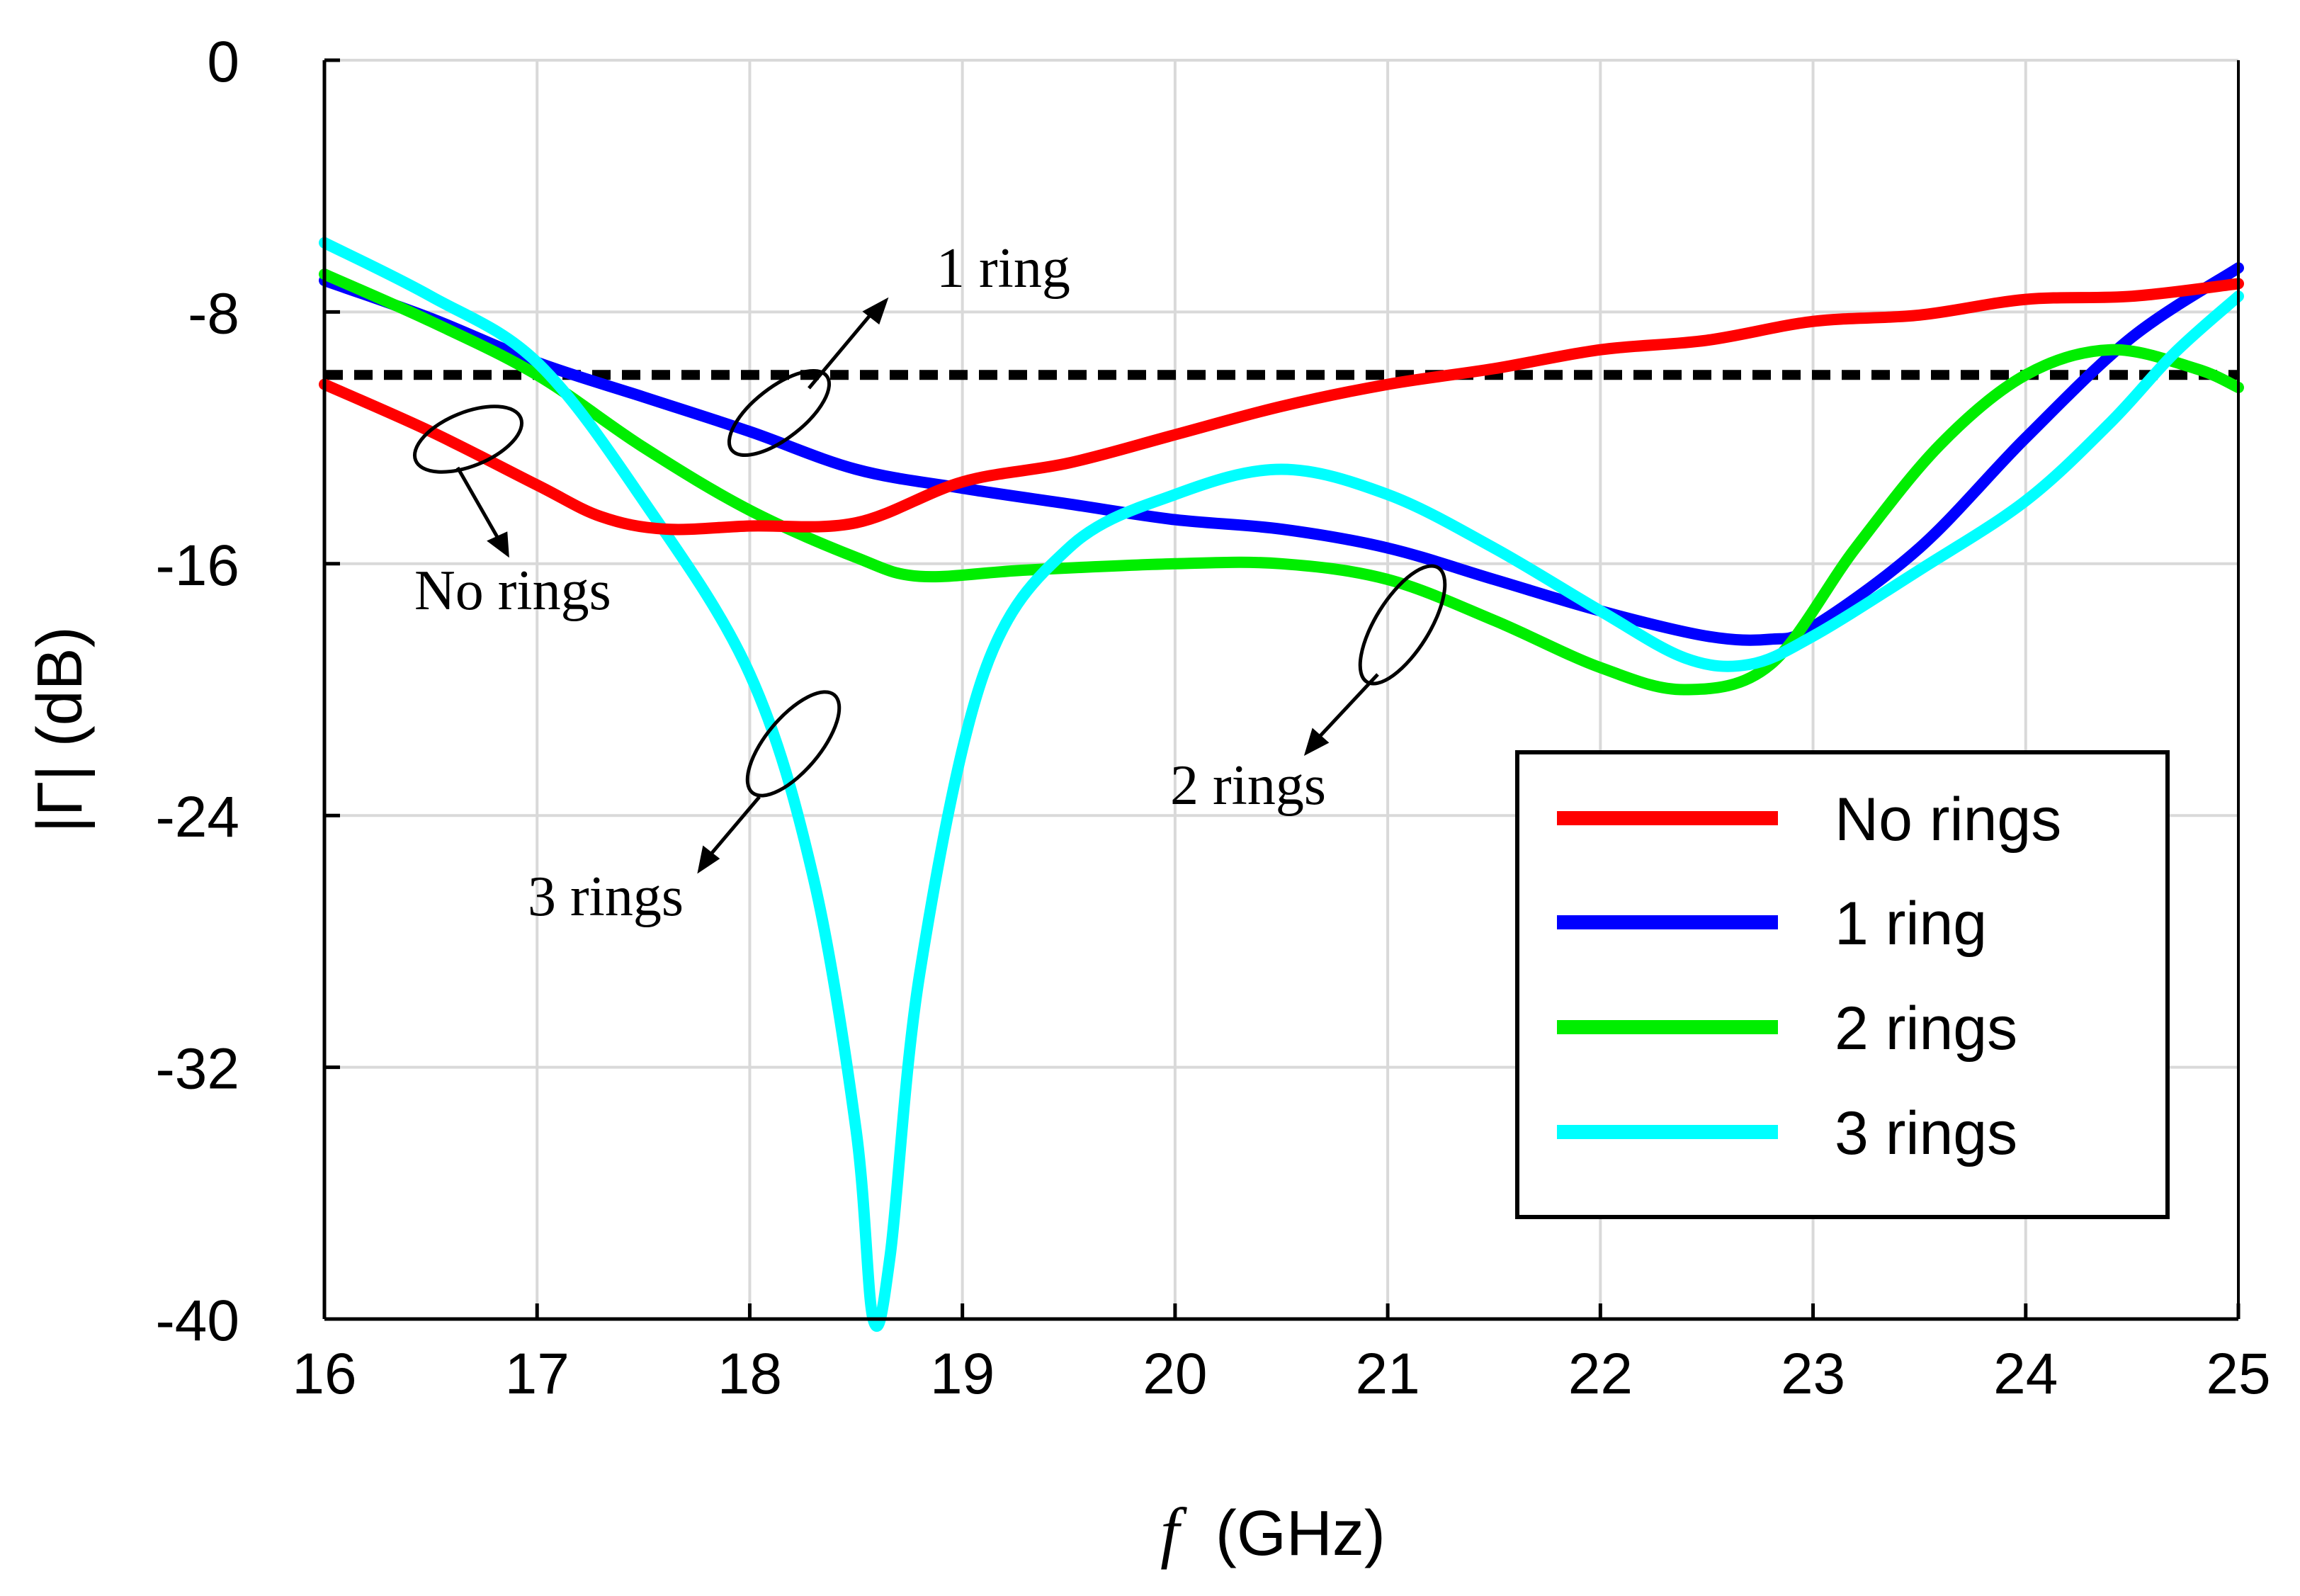  Describe the element at coordinates (1911, 924) in the screenshot. I see `legend-label-1-ring: 1 ring` at that location.